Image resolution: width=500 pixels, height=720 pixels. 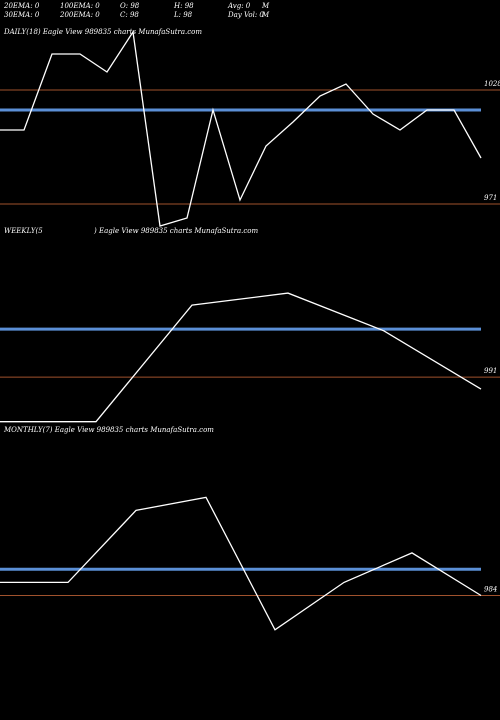 I want to click on header-100ema: 100EMA: 0, so click(x=80, y=6).